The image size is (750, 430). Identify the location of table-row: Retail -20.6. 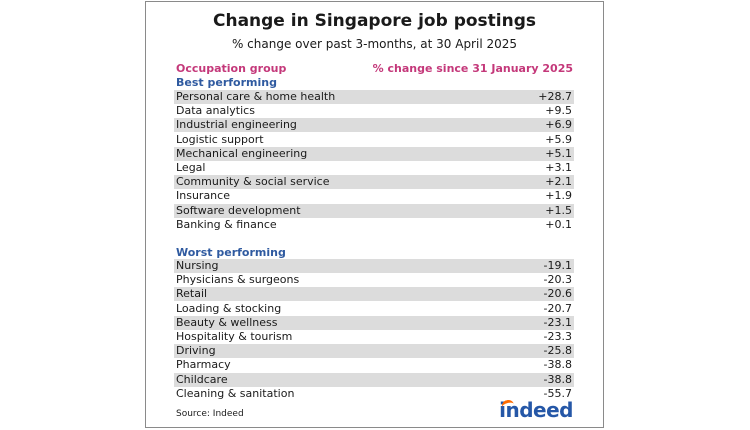
(374, 294).